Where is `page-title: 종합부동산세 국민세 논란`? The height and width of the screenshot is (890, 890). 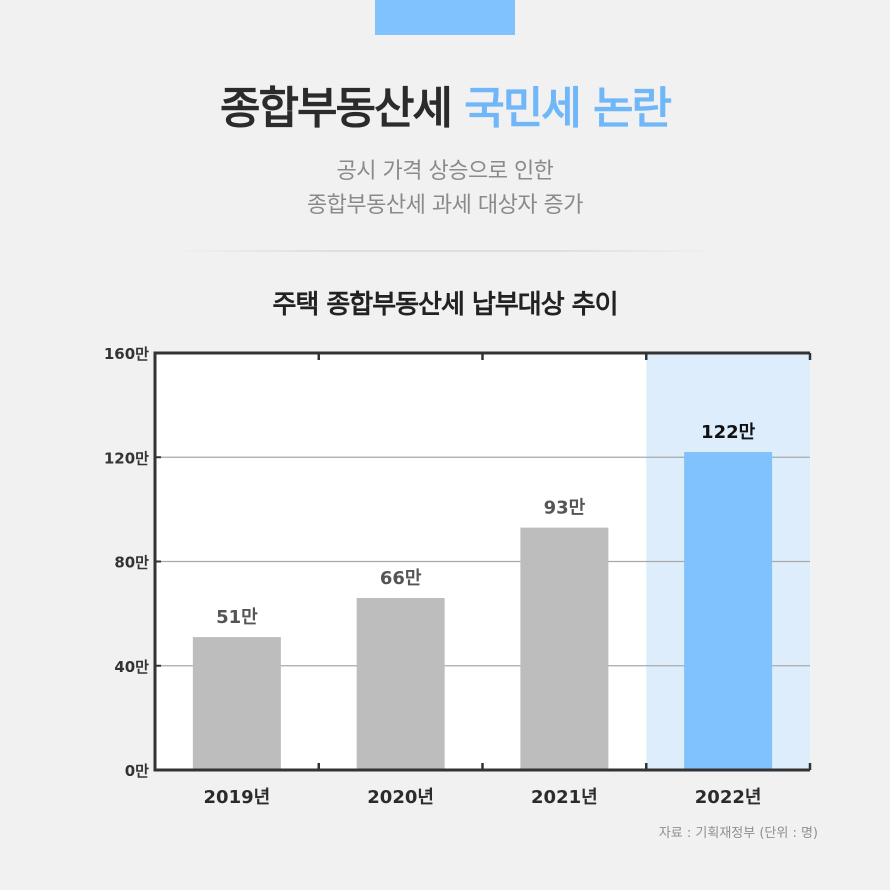 page-title: 종합부동산세 국민세 논란 is located at coordinates (445, 104).